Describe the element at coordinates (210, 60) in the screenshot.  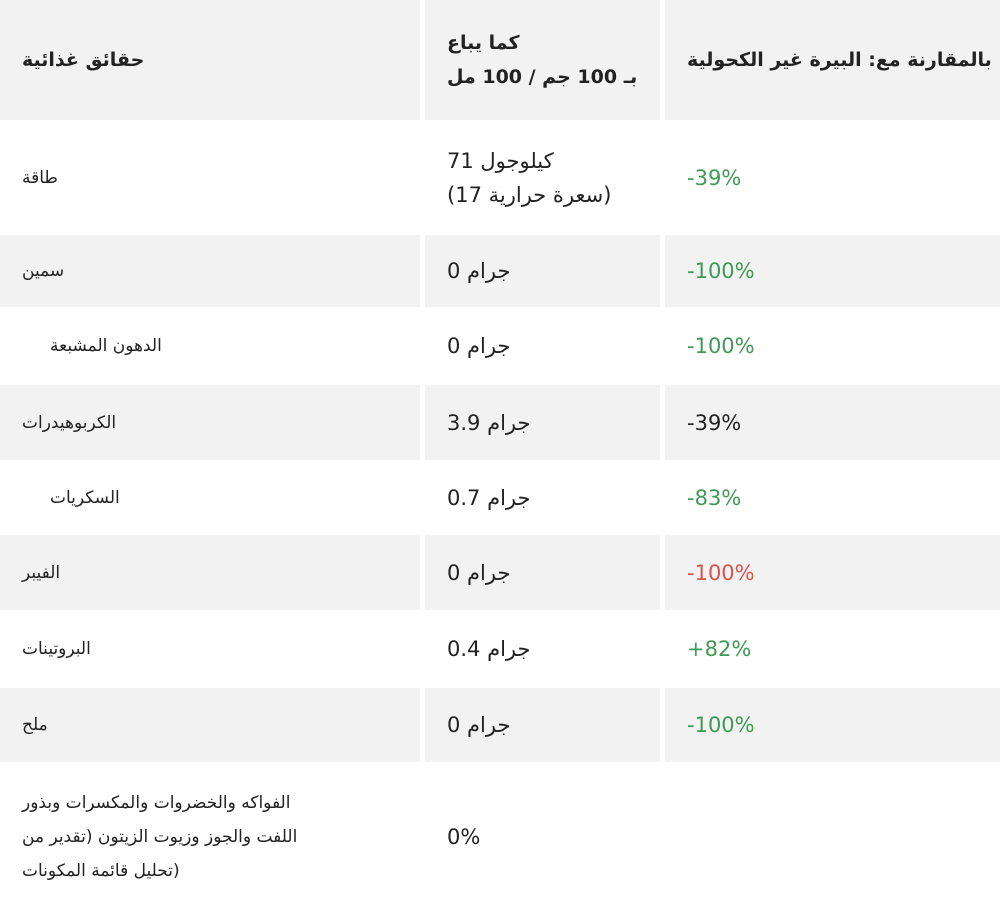
I see `header-cell: حقائق غذائية` at that location.